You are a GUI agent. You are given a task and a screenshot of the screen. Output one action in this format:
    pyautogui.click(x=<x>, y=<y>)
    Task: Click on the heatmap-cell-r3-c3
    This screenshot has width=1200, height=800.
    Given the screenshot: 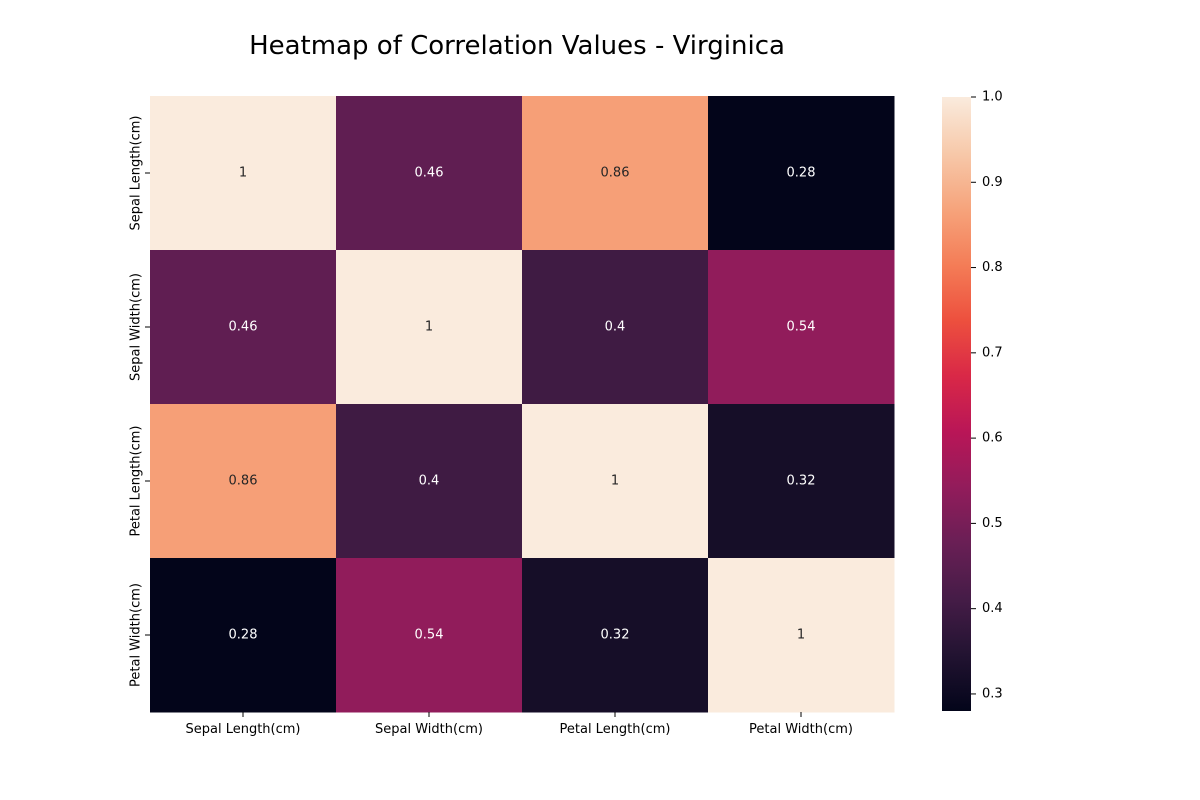 What is the action you would take?
    pyautogui.click(x=801, y=635)
    